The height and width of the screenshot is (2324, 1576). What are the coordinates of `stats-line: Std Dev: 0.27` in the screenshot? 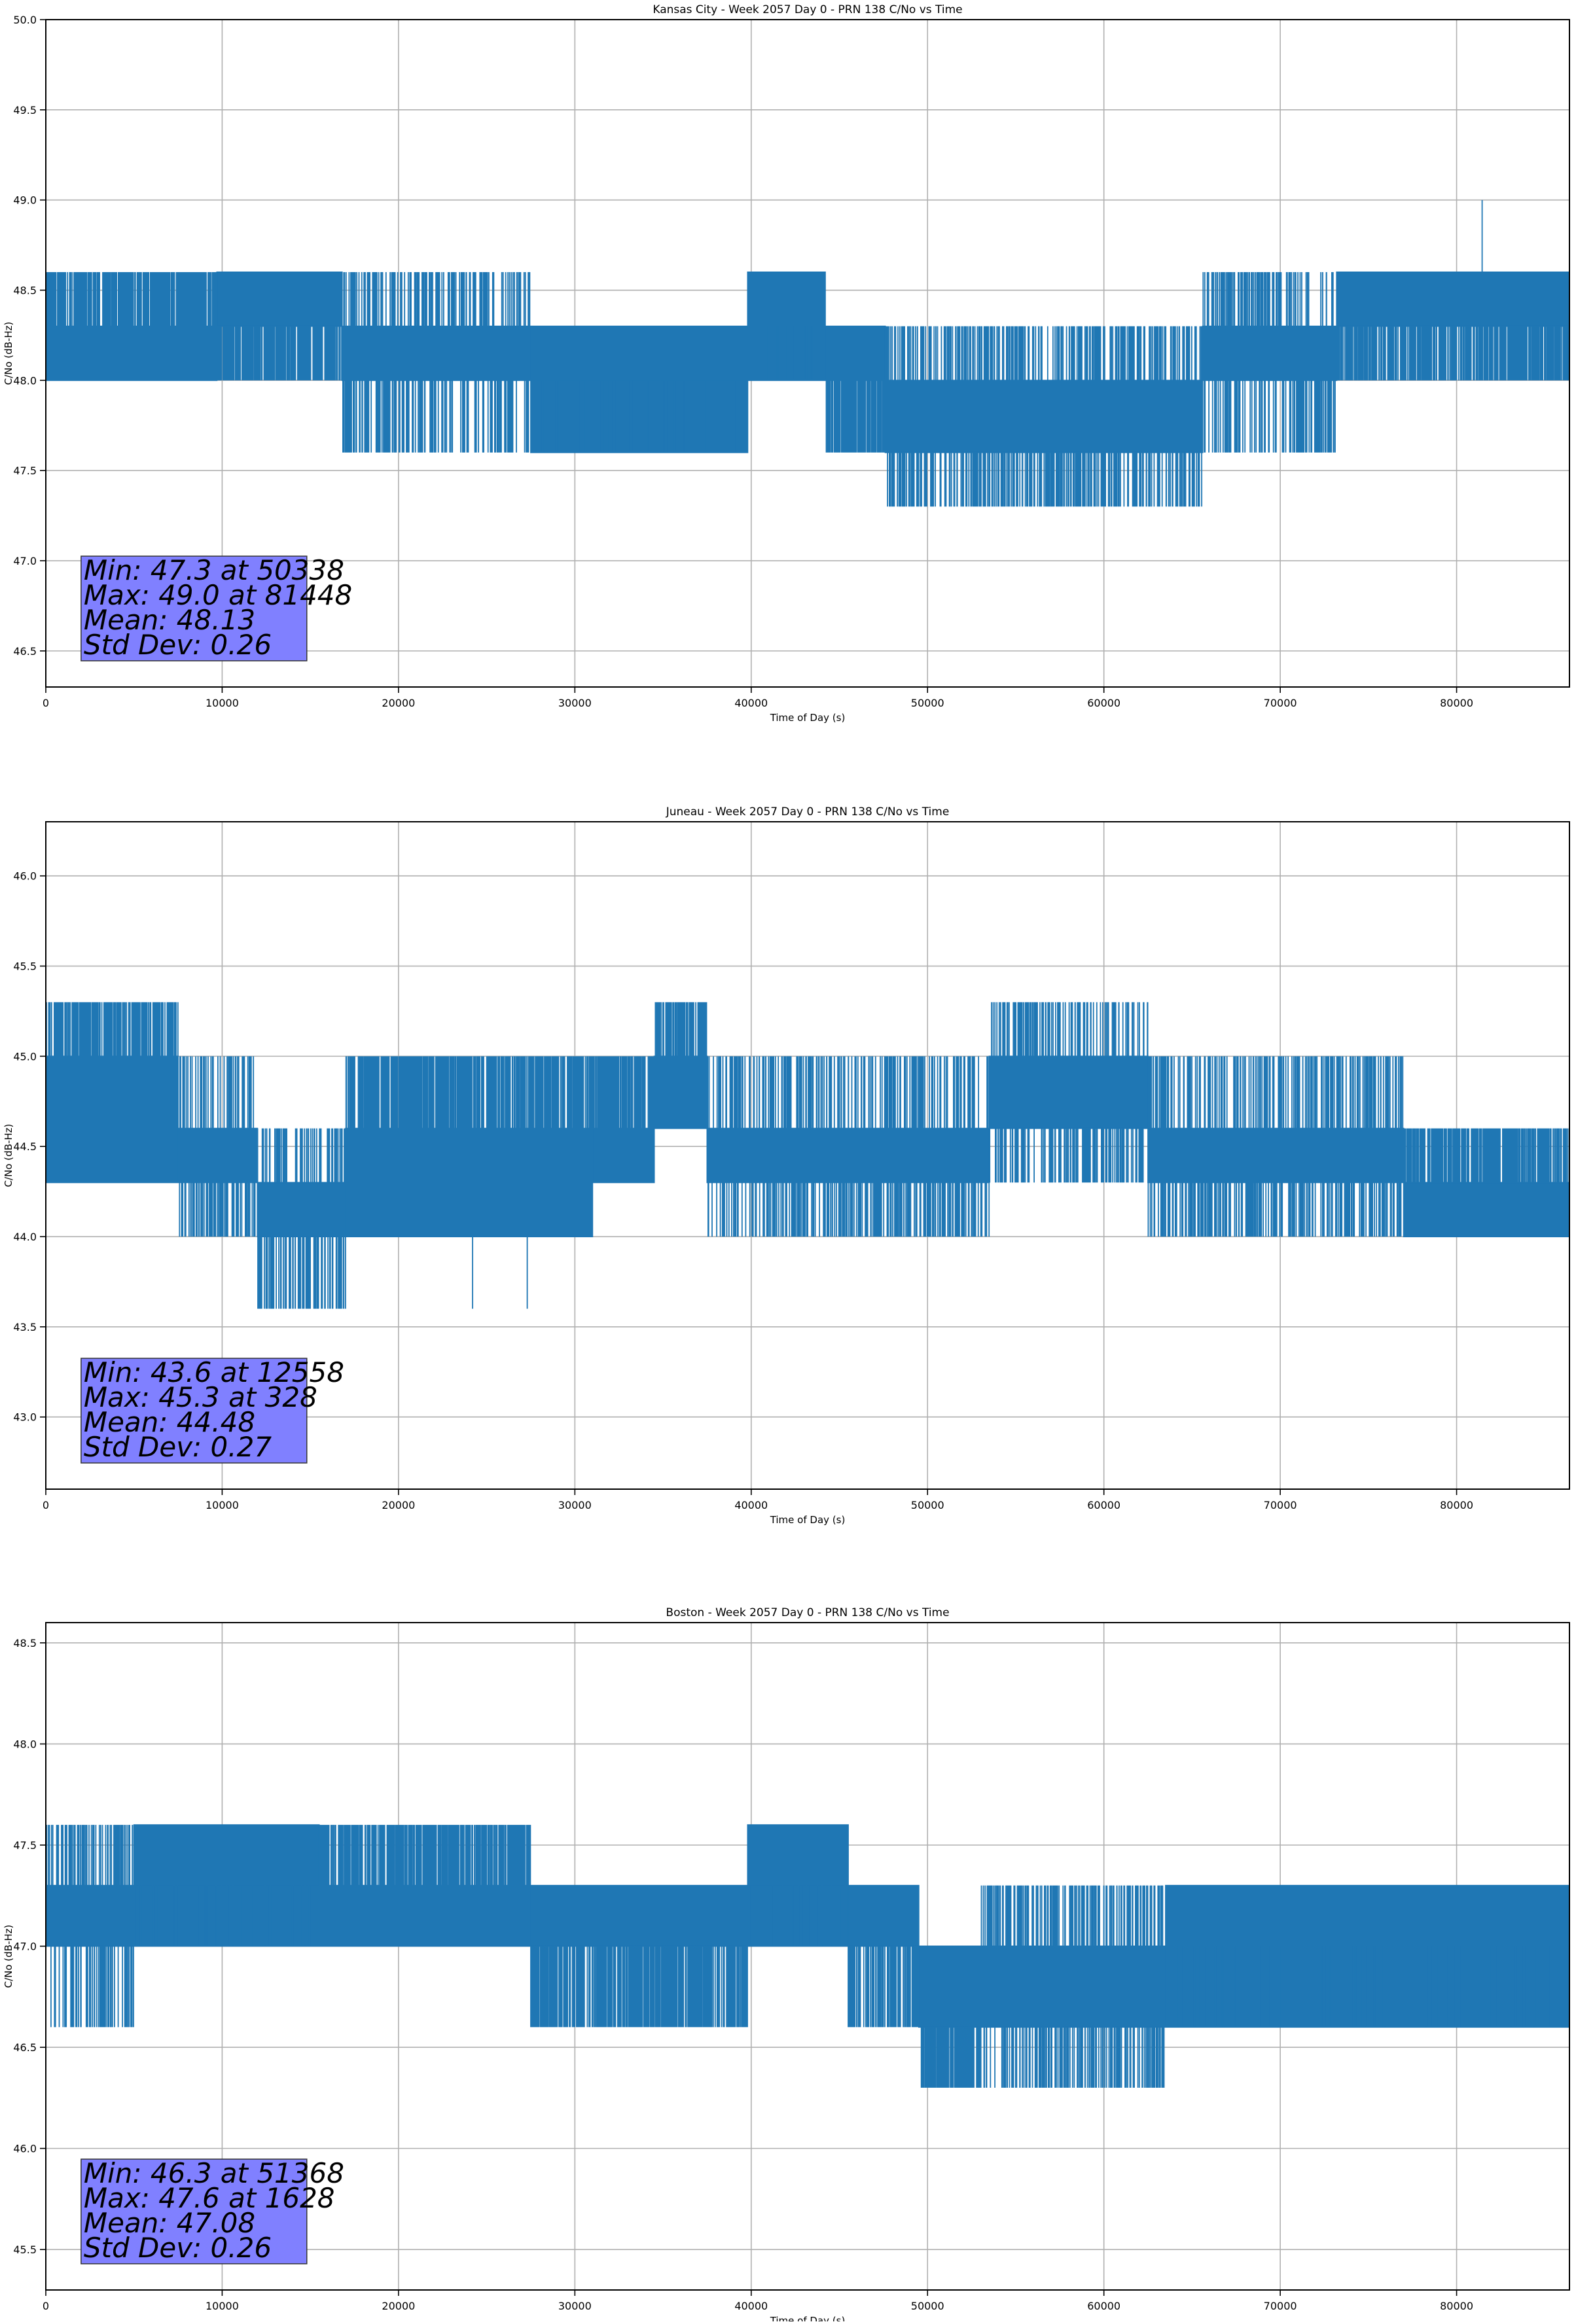 It's located at (178, 1447).